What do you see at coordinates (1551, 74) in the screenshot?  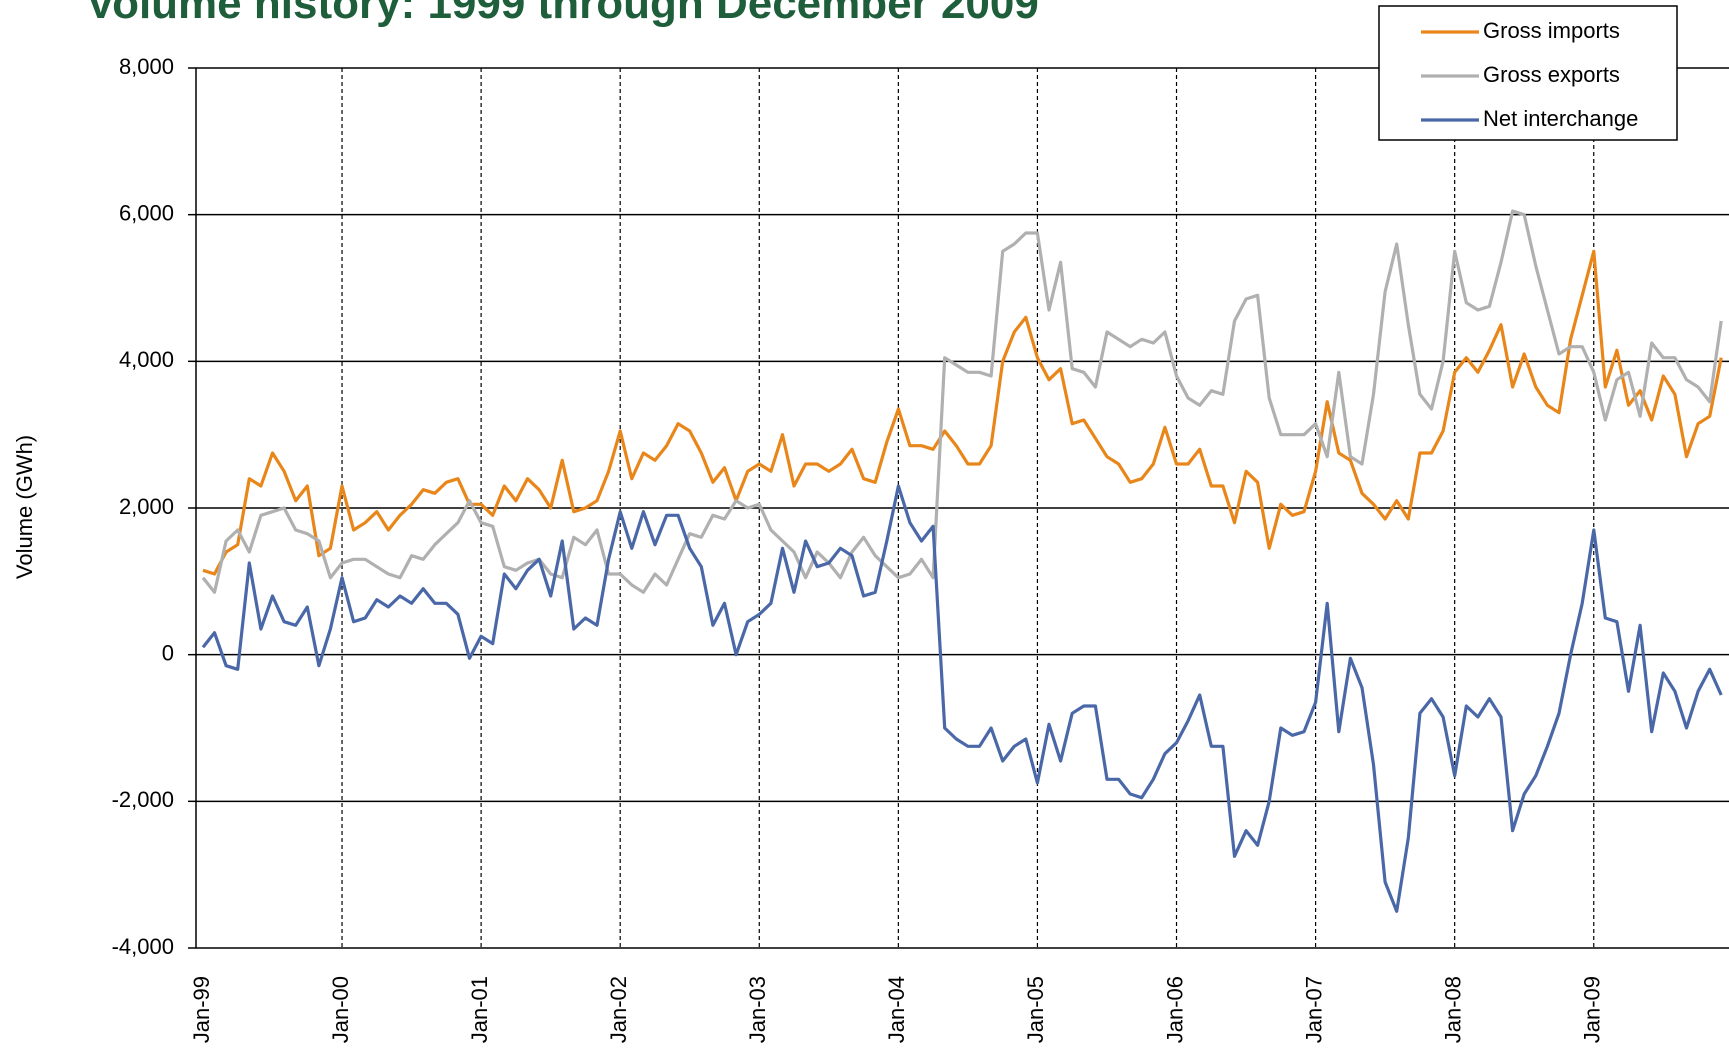 I see `legend-label: Gross exports` at bounding box center [1551, 74].